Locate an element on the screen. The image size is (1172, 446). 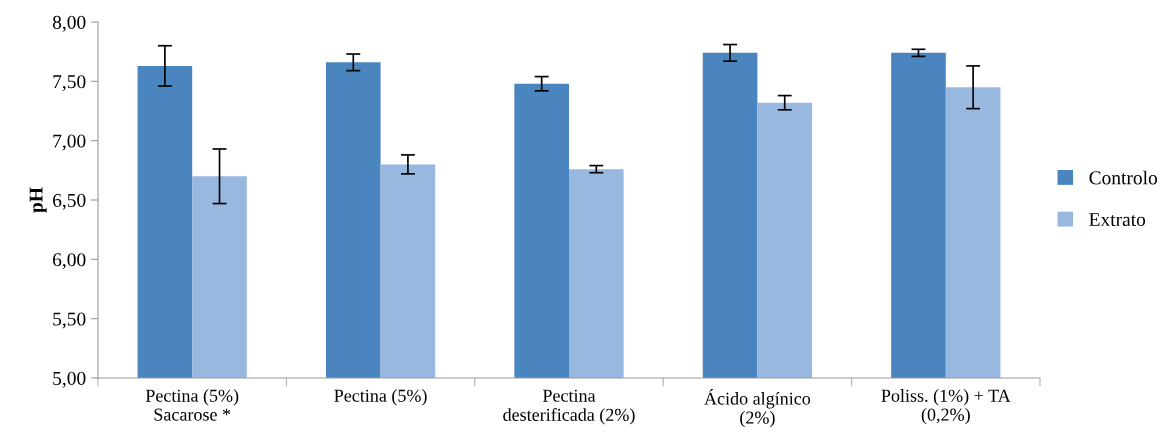
y-tick-label: 6,50 is located at coordinates (69, 201).